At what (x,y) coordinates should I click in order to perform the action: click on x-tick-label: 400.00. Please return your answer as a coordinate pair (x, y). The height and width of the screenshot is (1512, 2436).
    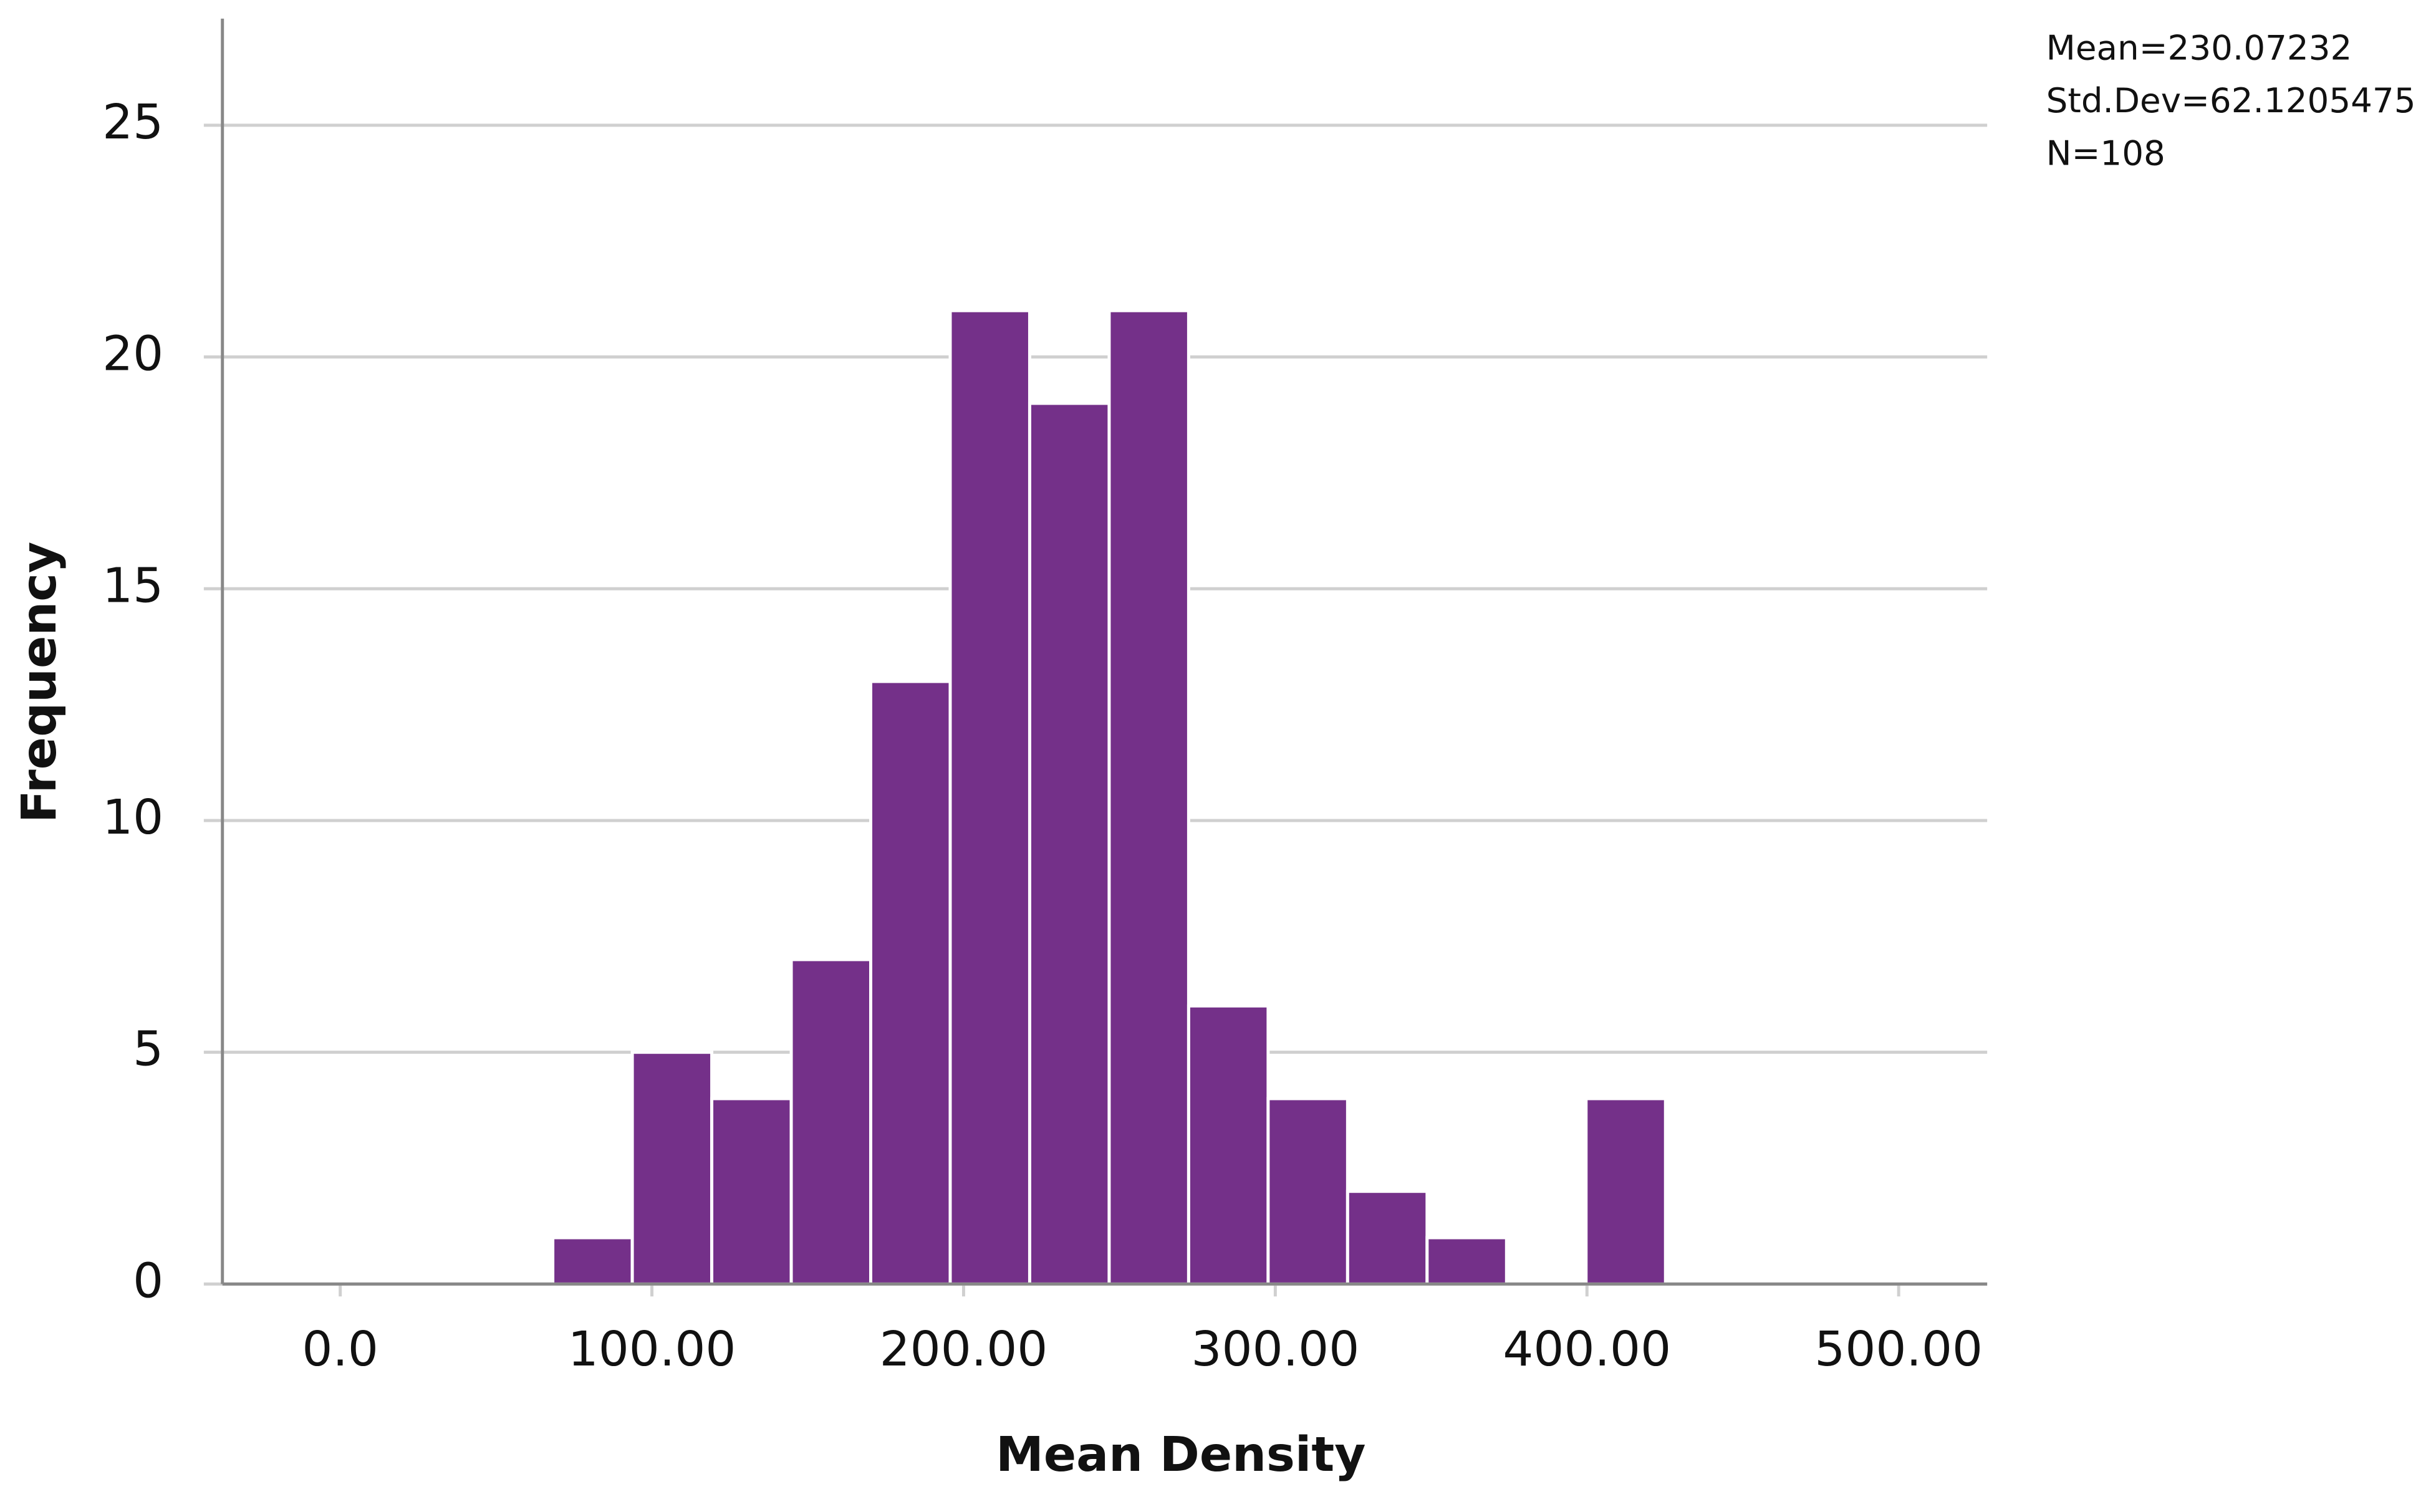
    Looking at the image, I should click on (1587, 1349).